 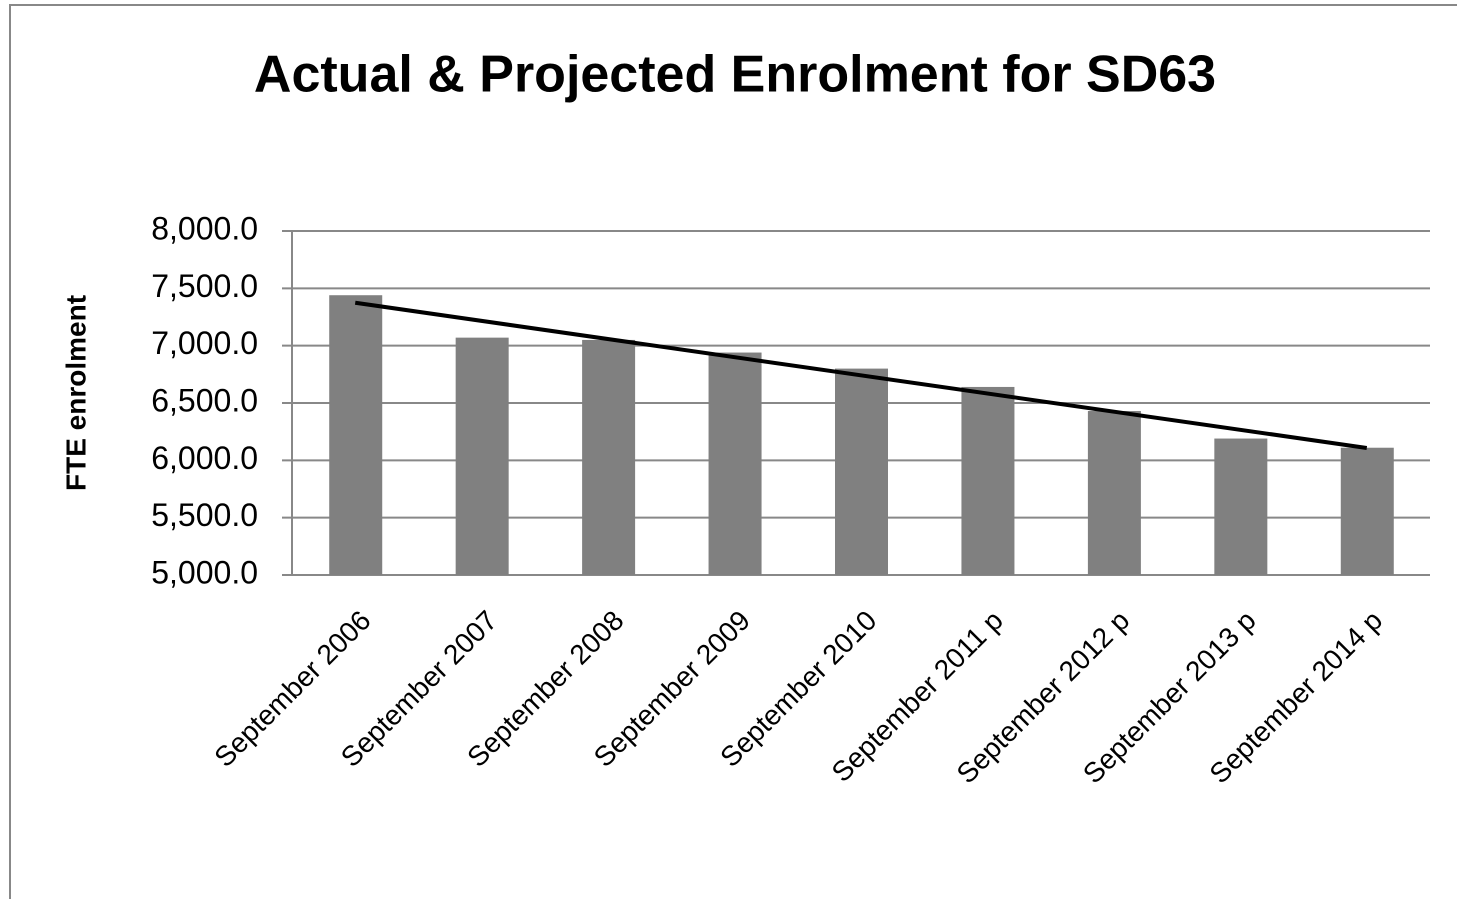 I want to click on y-tick-label: 8,000.0, so click(x=204, y=228).